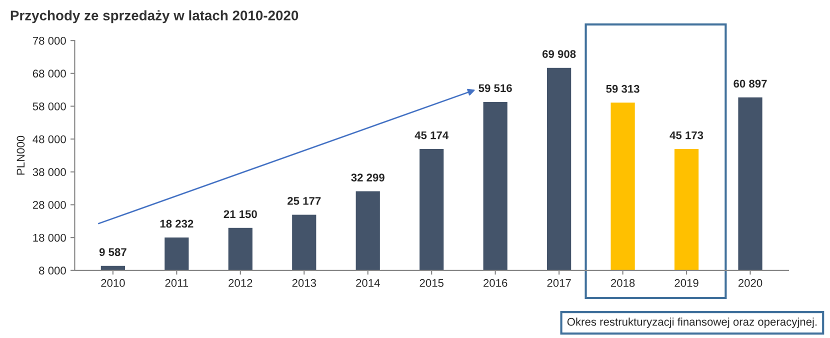 This screenshot has width=830, height=338. What do you see at coordinates (49, 172) in the screenshot?
I see `y-tick-label: 38 000` at bounding box center [49, 172].